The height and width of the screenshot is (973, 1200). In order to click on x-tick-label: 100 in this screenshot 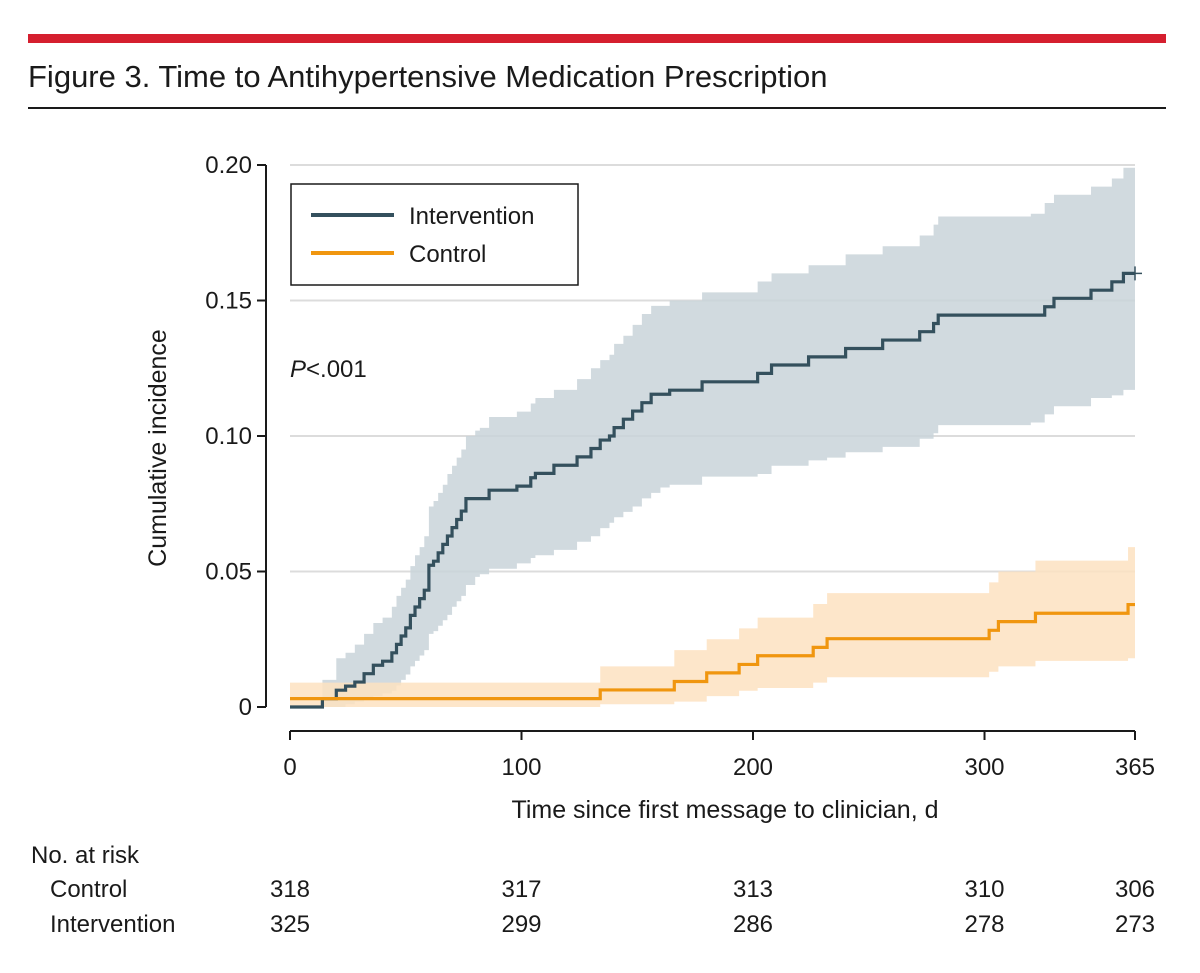, I will do `click(521, 767)`.